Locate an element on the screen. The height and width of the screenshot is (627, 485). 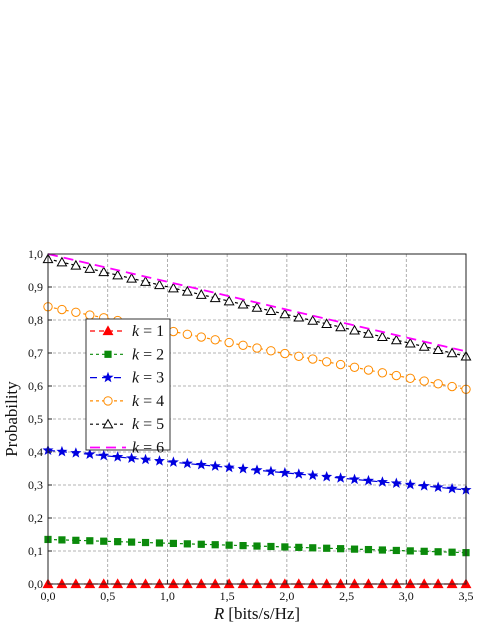
y-tick-label: 0,5 is located at coordinates (35, 419).